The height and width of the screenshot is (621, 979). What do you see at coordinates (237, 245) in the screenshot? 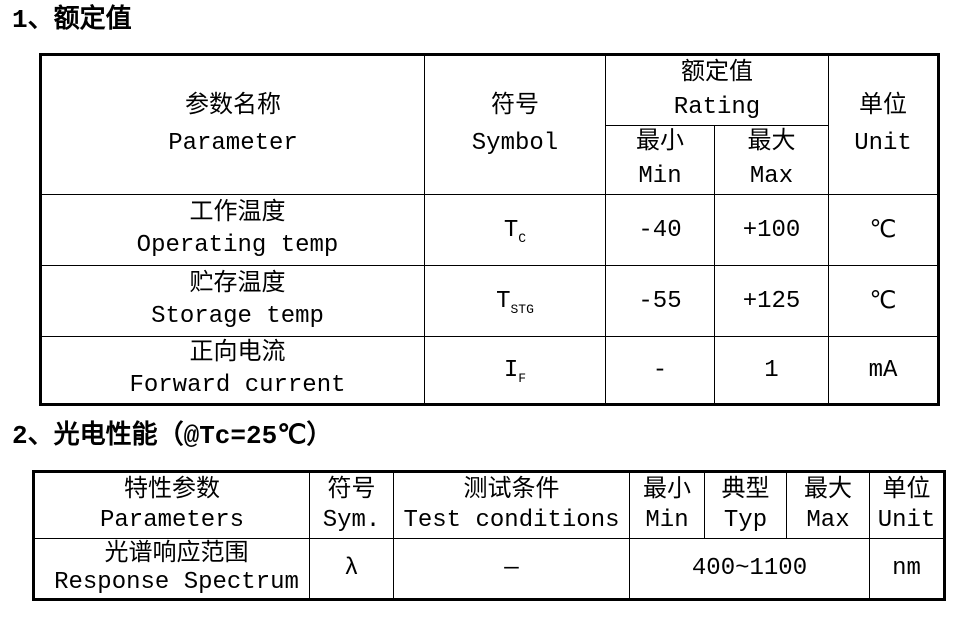
I see `param-en: Operating temp` at bounding box center [237, 245].